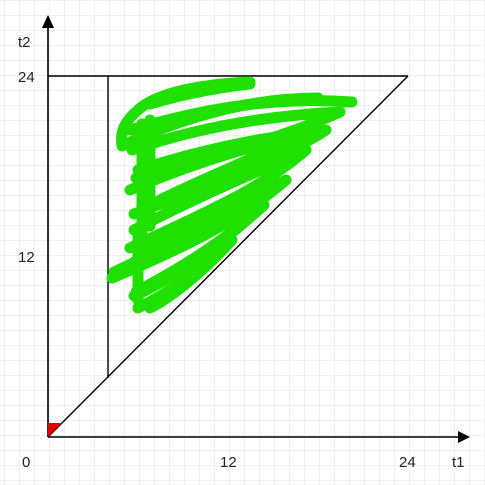  Describe the element at coordinates (26, 257) in the screenshot. I see `y-tick-label: 12` at that location.